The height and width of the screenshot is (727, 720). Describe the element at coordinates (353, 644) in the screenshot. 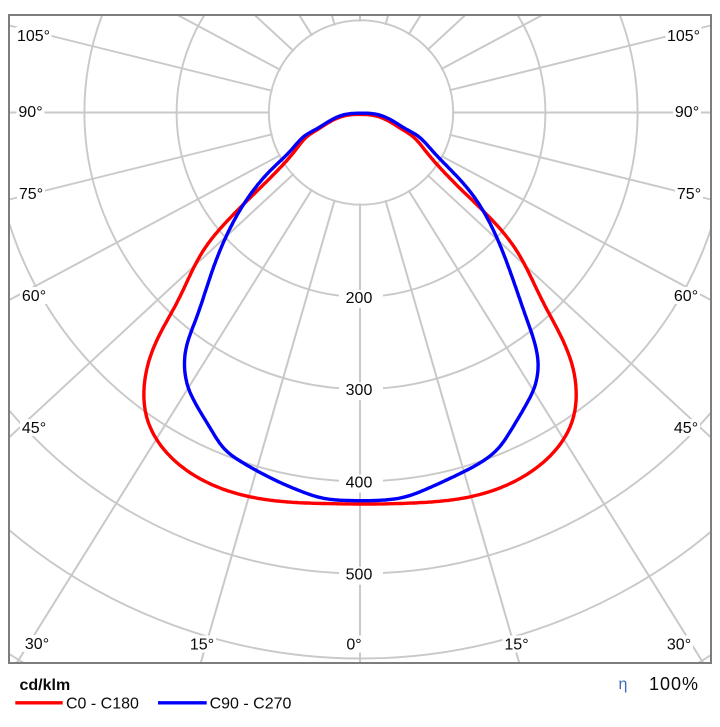

I see `svg-text: 0°` at that location.